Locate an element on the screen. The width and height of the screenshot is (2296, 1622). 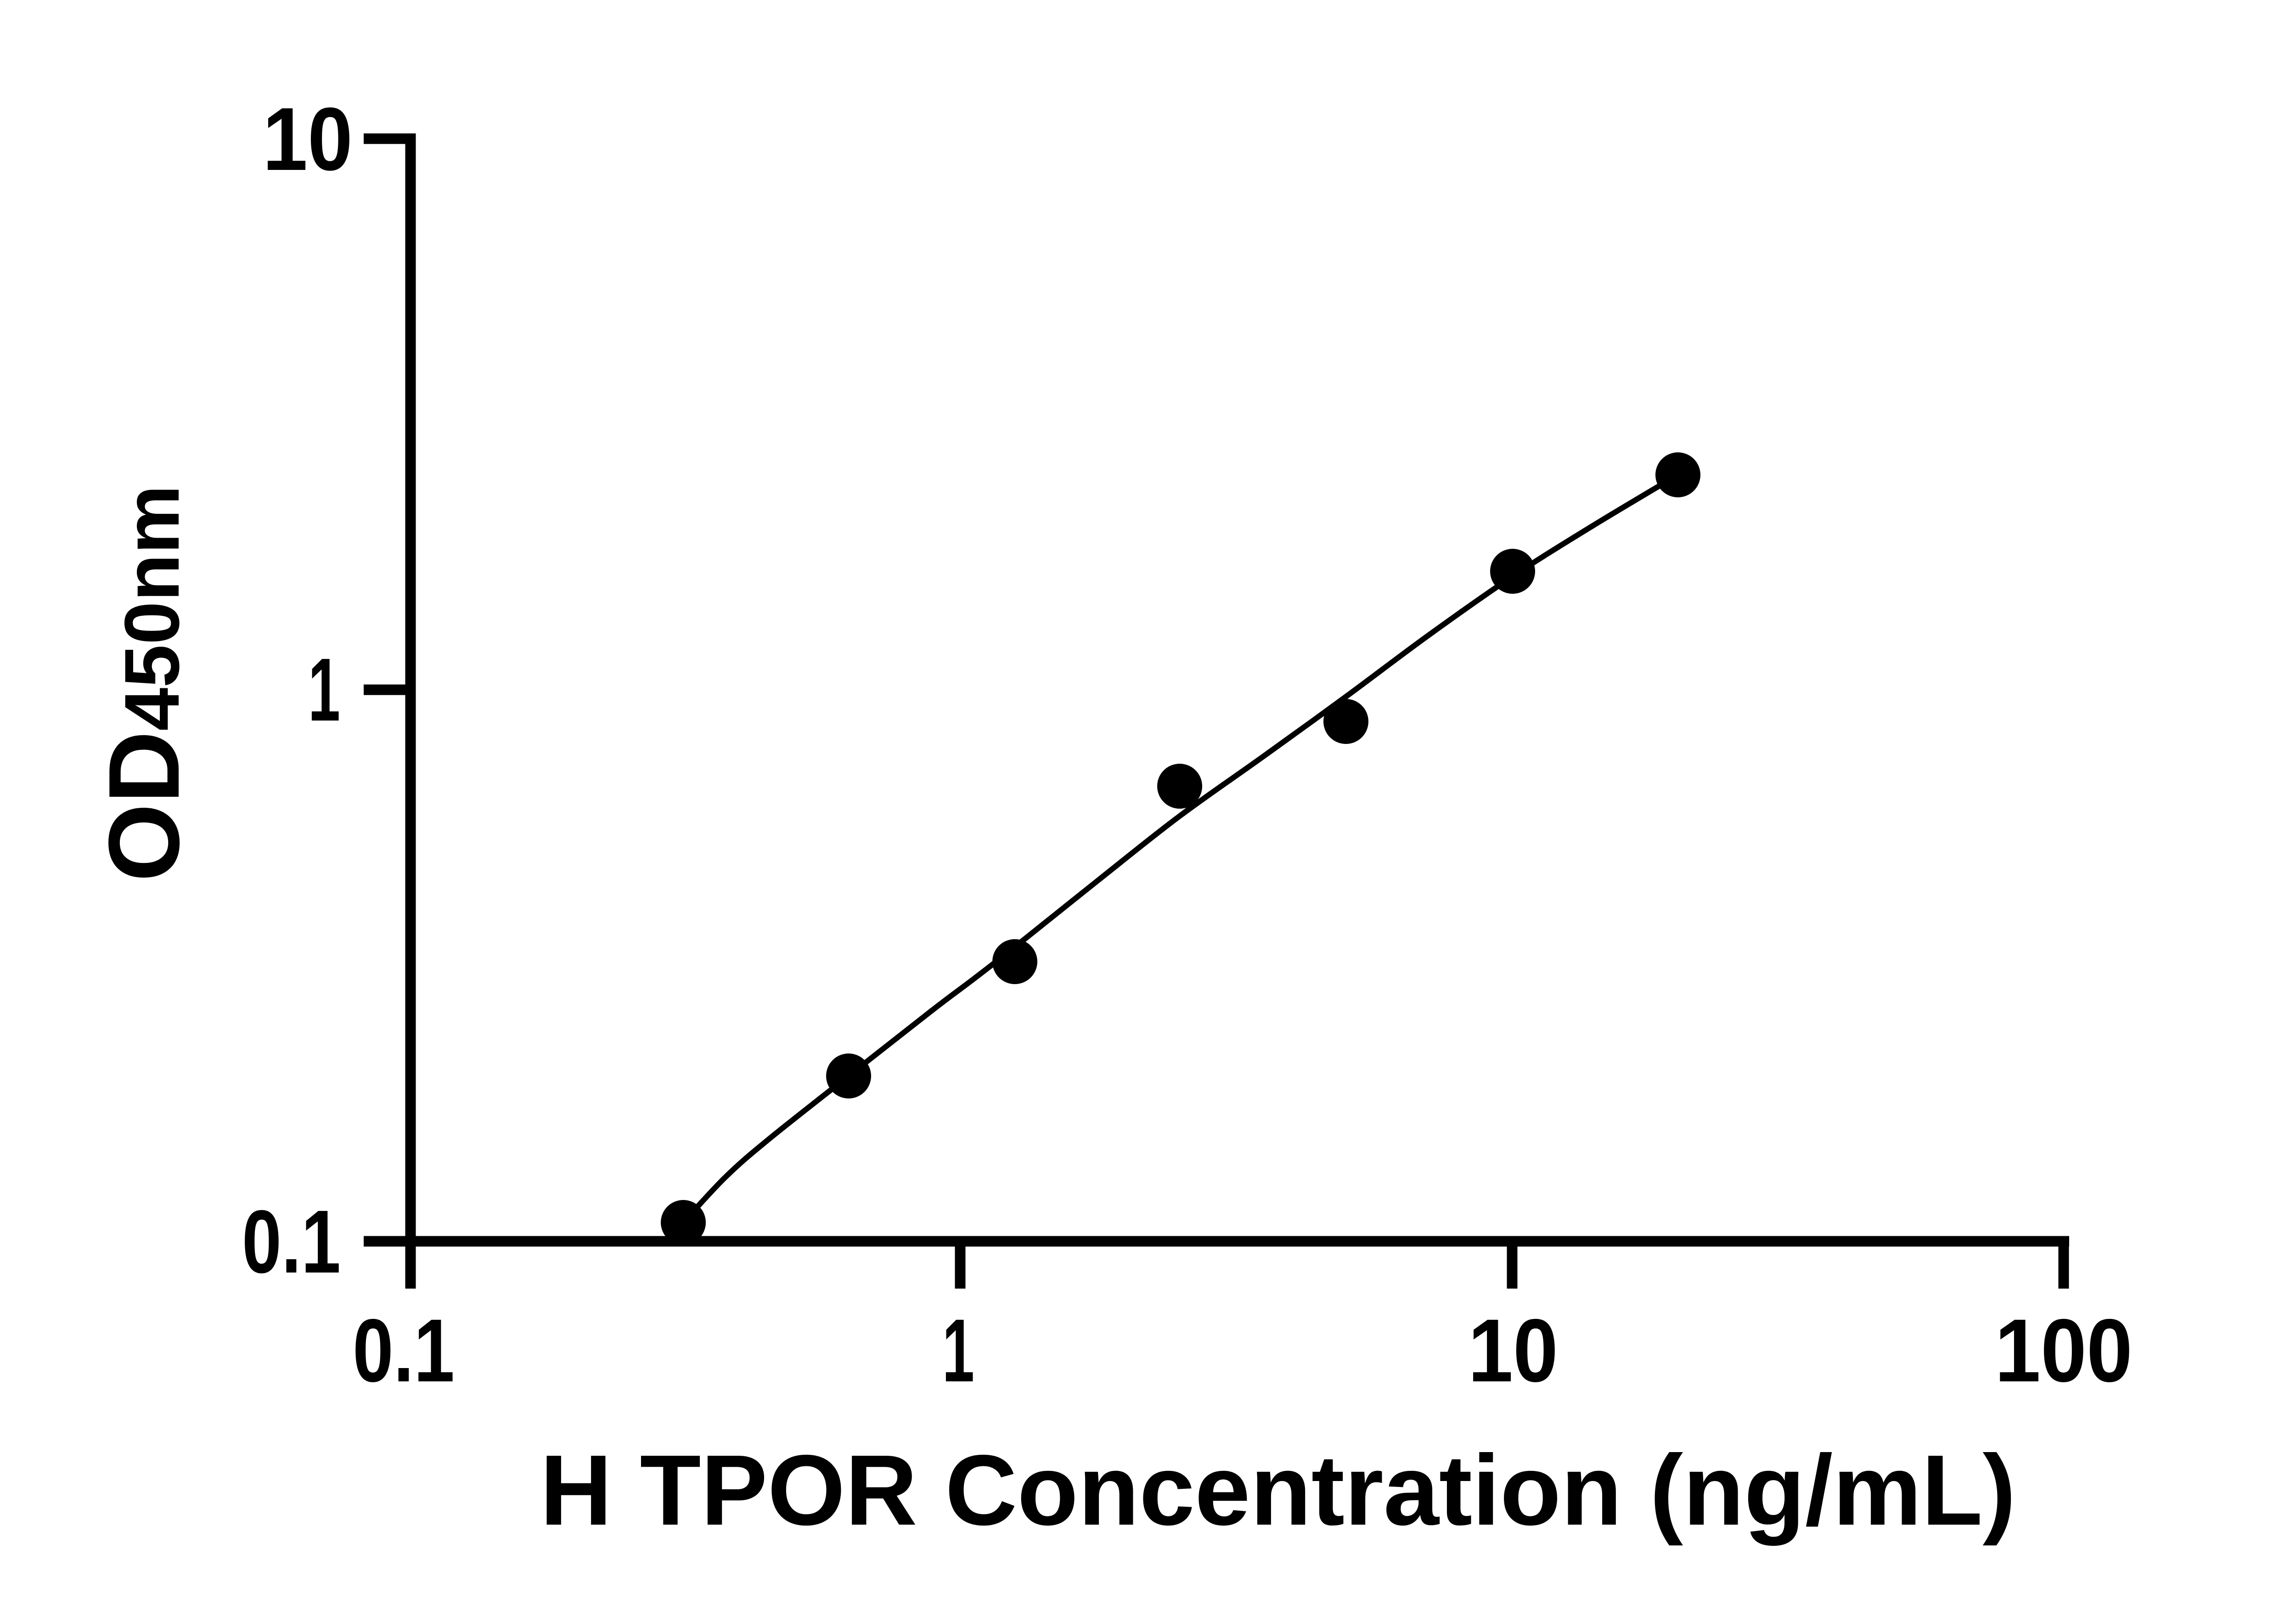
svg-text: OD450nm is located at coordinates (144, 684).